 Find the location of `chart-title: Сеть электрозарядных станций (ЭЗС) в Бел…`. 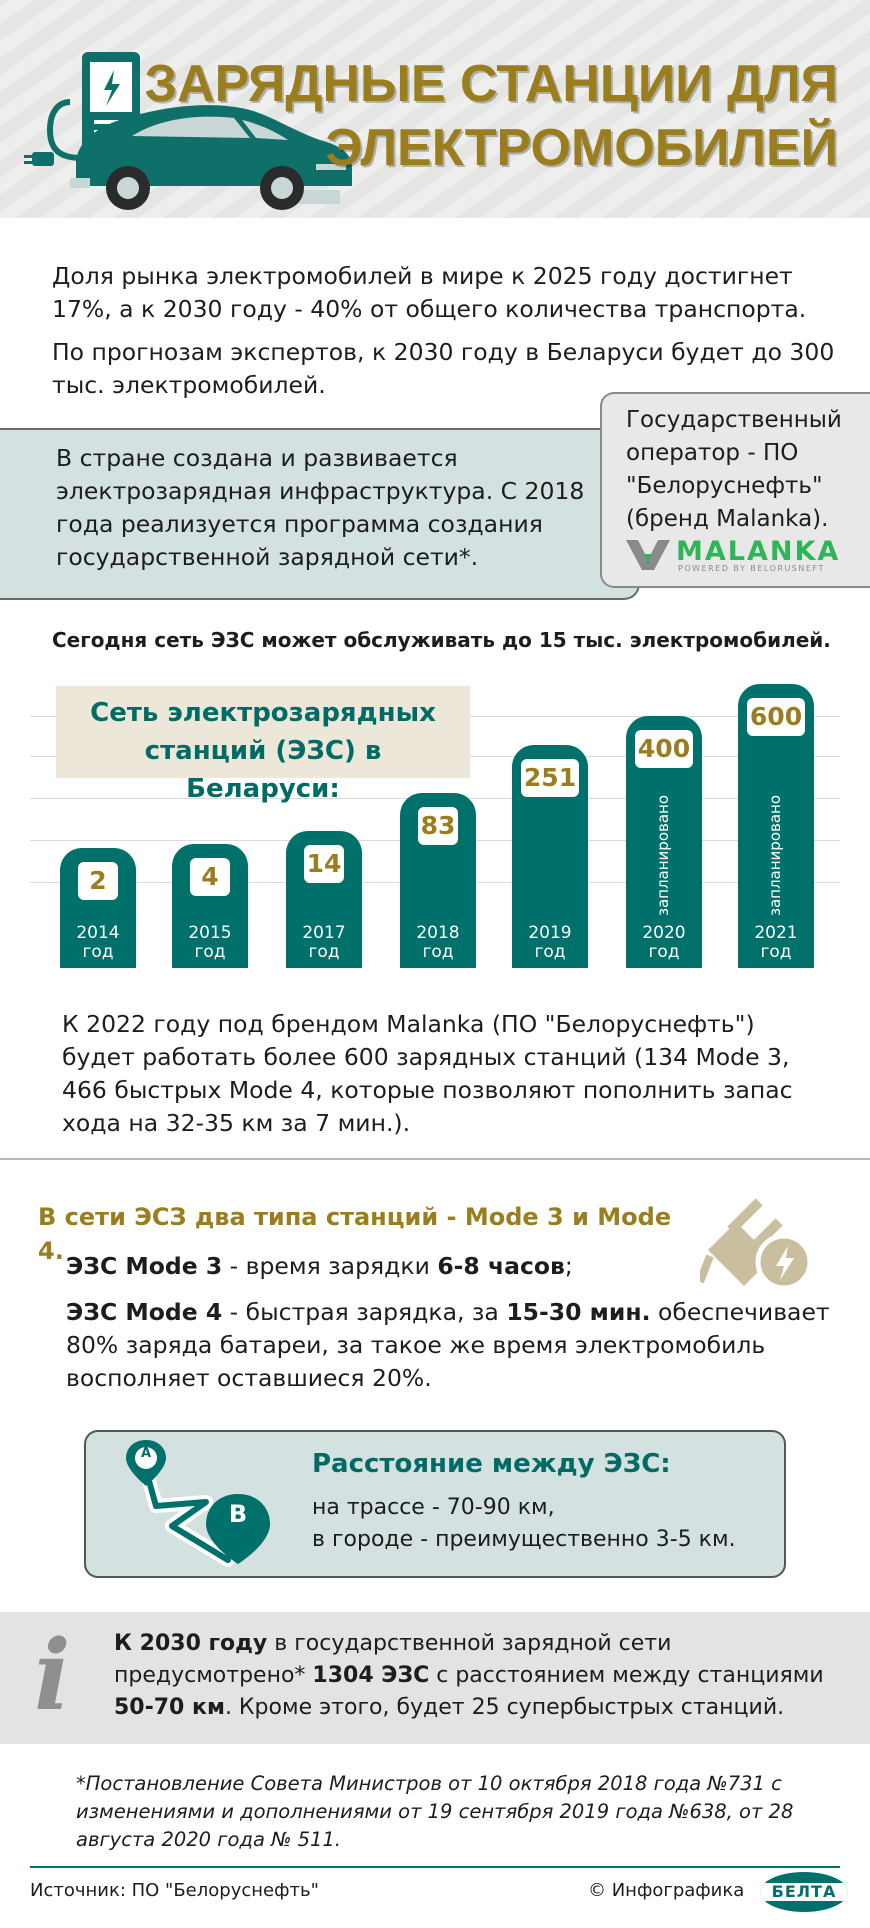

chart-title: Сеть электрозарядных станций (ЭЗС) в Бел… is located at coordinates (263, 751).